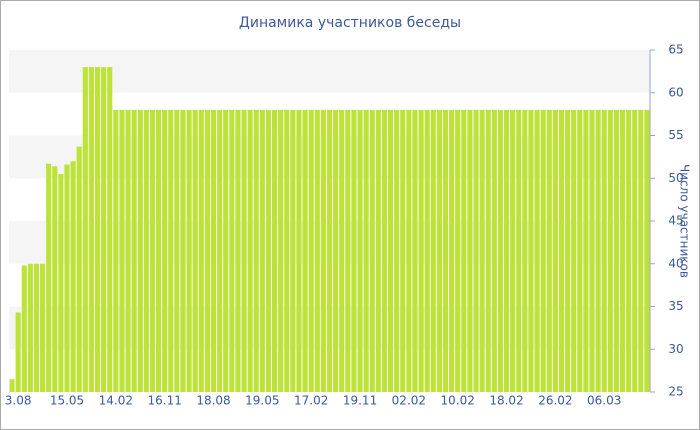 The height and width of the screenshot is (430, 700). Describe the element at coordinates (311, 401) in the screenshot. I see `x-tick-label: 17.02` at that location.